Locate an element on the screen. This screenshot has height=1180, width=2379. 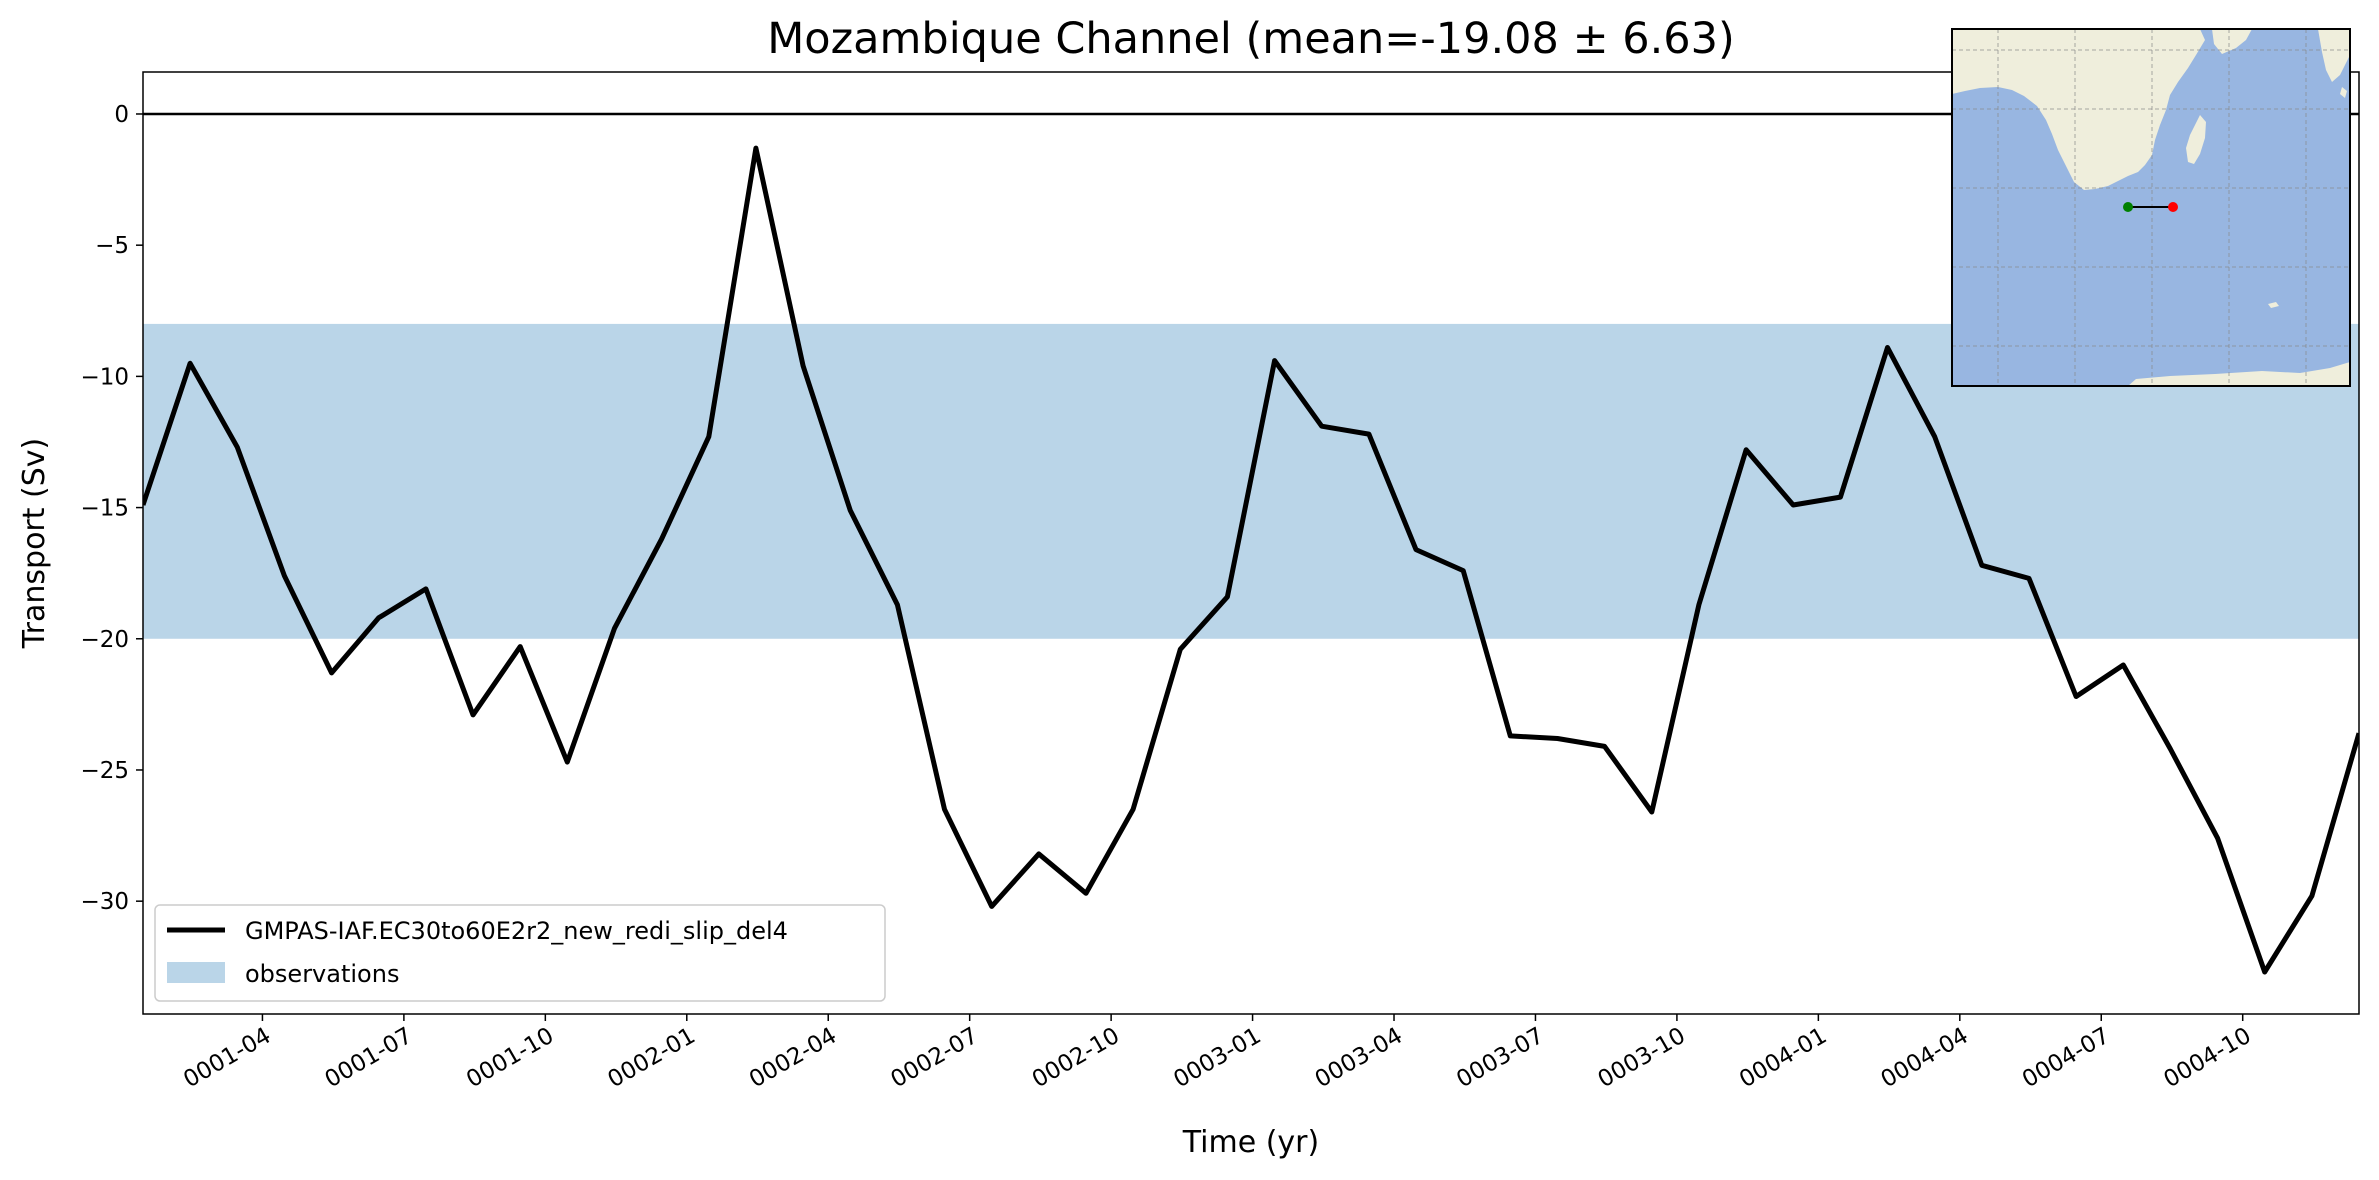
x-tick-label: 0002-04 is located at coordinates (793, 1058).